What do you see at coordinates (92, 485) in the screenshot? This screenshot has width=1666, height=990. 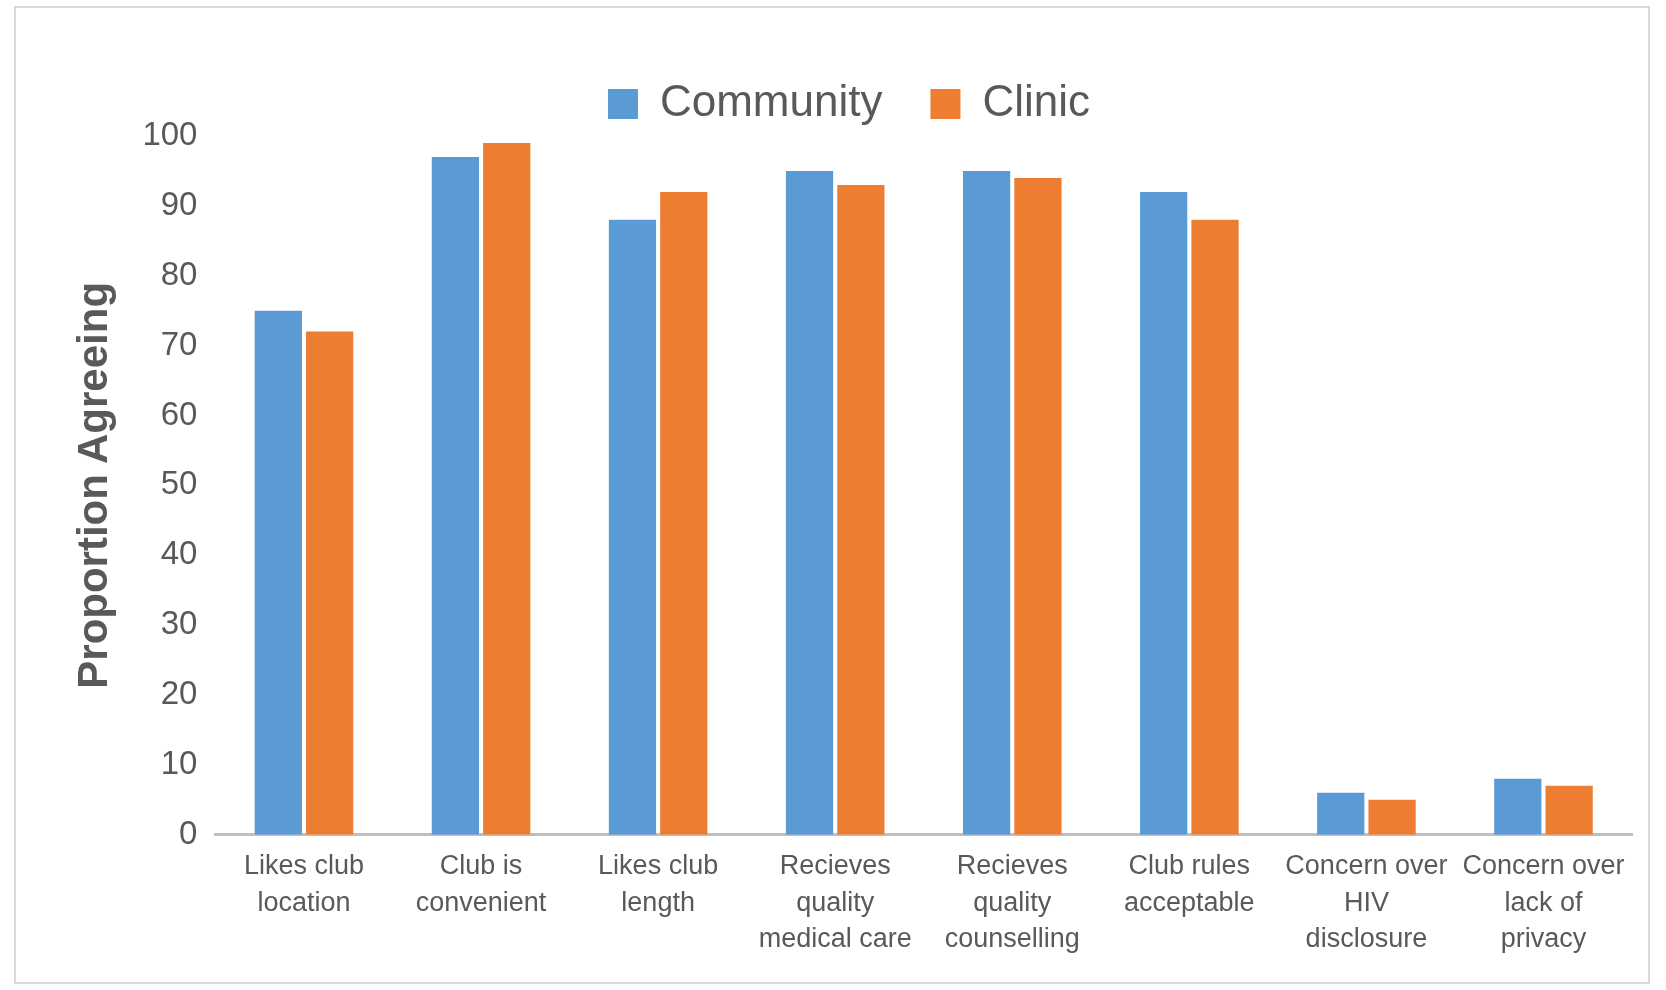 I see `y-axis-title: Proportion Agreeing` at bounding box center [92, 485].